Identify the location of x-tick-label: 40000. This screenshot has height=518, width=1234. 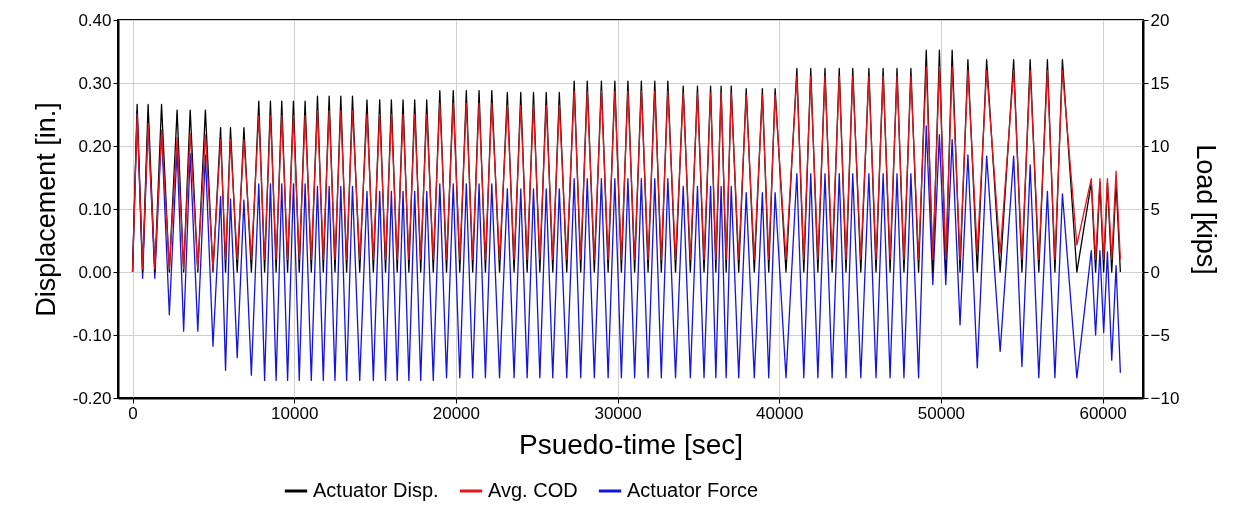
(780, 413).